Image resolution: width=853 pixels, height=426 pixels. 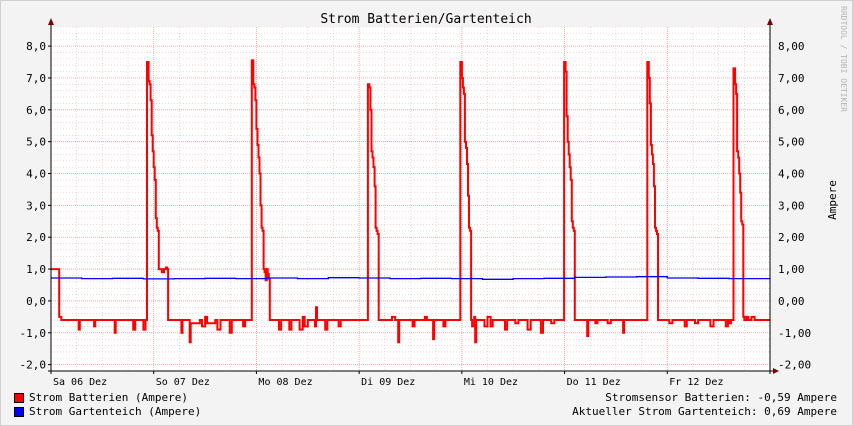 What do you see at coordinates (388, 382) in the screenshot?
I see `x-tick-label: Di 09 Dez` at bounding box center [388, 382].